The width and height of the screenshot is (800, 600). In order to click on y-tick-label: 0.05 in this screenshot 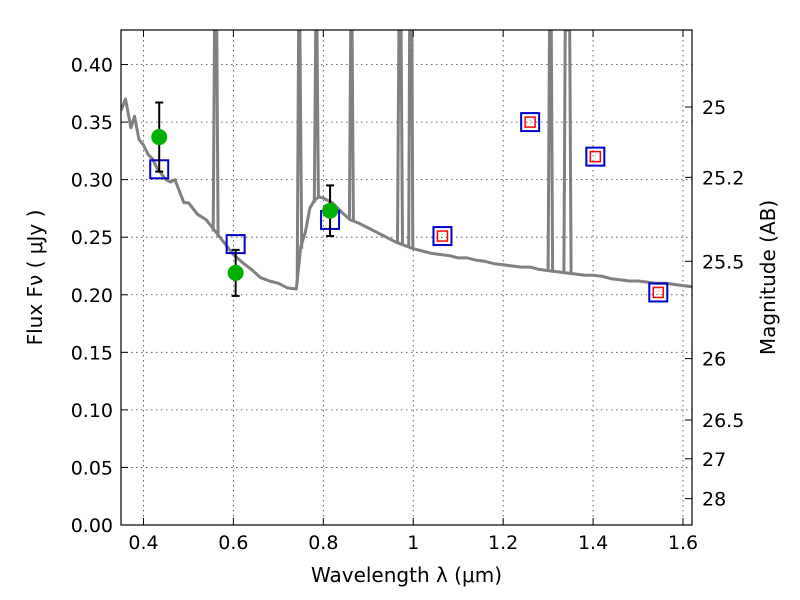, I will do `click(92, 468)`.